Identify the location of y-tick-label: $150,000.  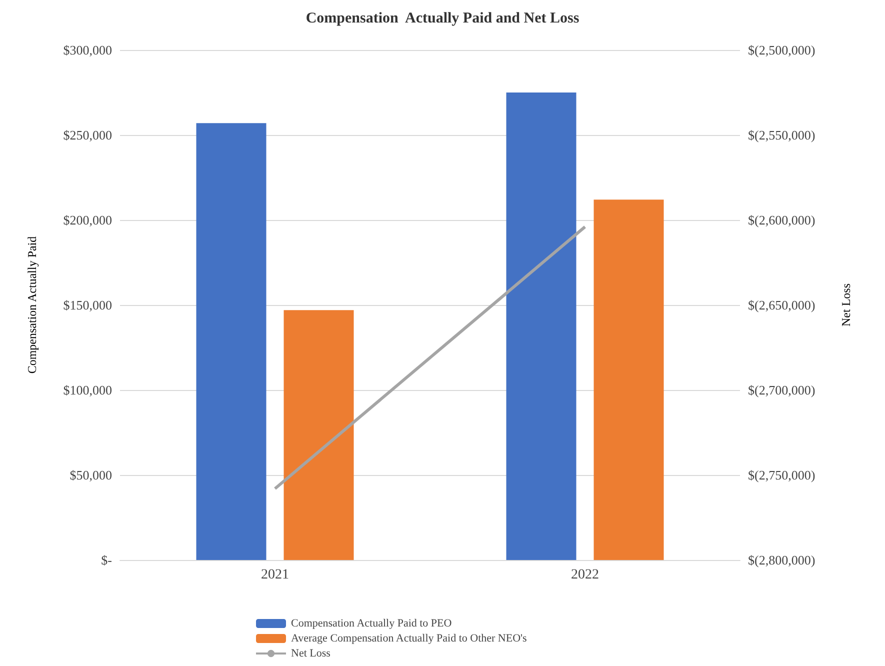
(87, 305).